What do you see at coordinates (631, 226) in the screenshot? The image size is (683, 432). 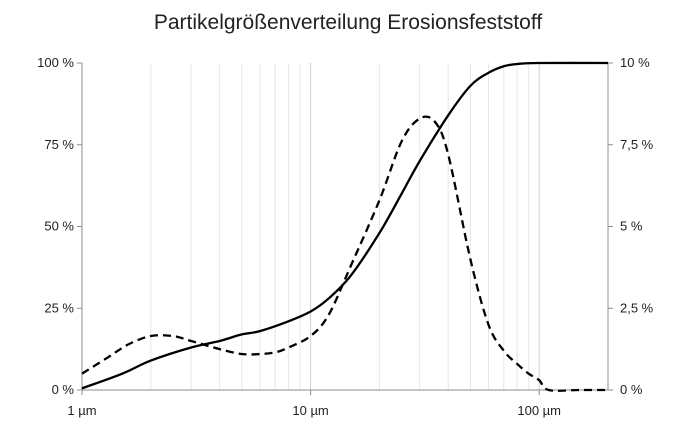 I see `y-right-tick-label: 5 %` at bounding box center [631, 226].